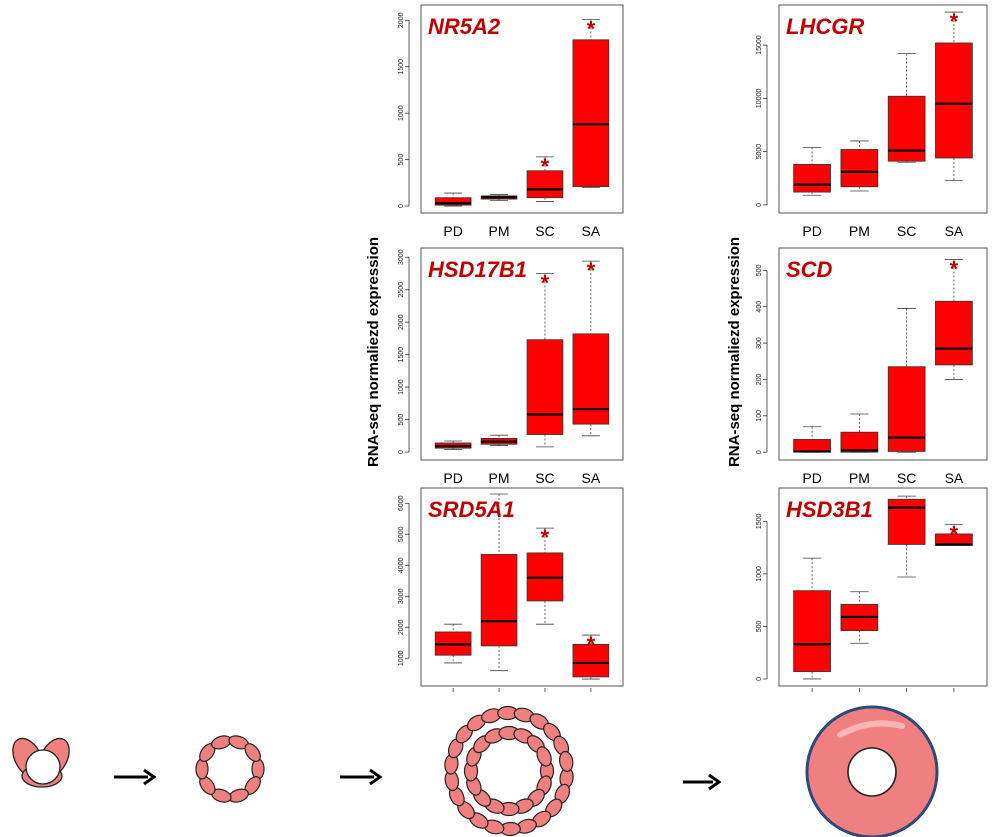  What do you see at coordinates (734, 352) in the screenshot?
I see `ylabel-right: RNA-seq normaliezd expression` at bounding box center [734, 352].